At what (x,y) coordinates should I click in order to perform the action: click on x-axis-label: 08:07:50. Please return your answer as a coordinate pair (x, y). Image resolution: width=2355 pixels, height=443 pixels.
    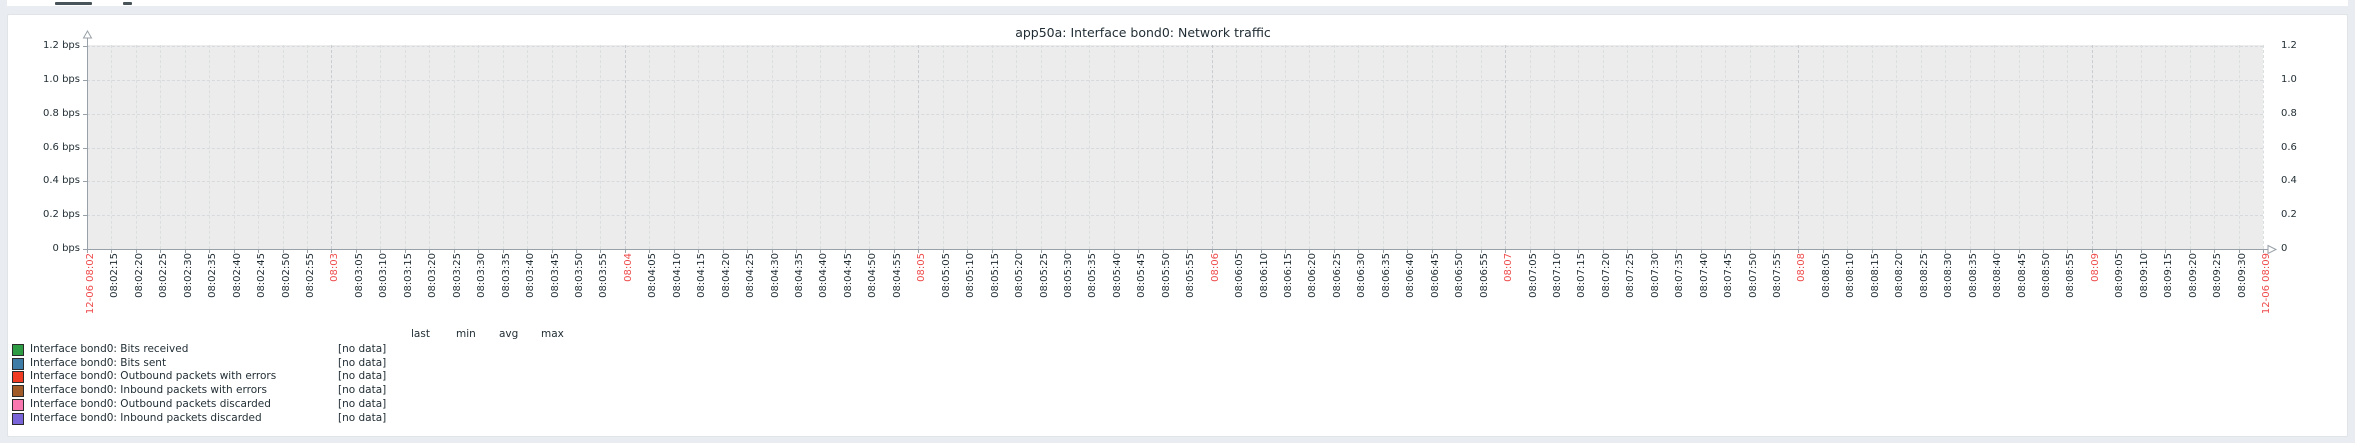
    Looking at the image, I should click on (1753, 275).